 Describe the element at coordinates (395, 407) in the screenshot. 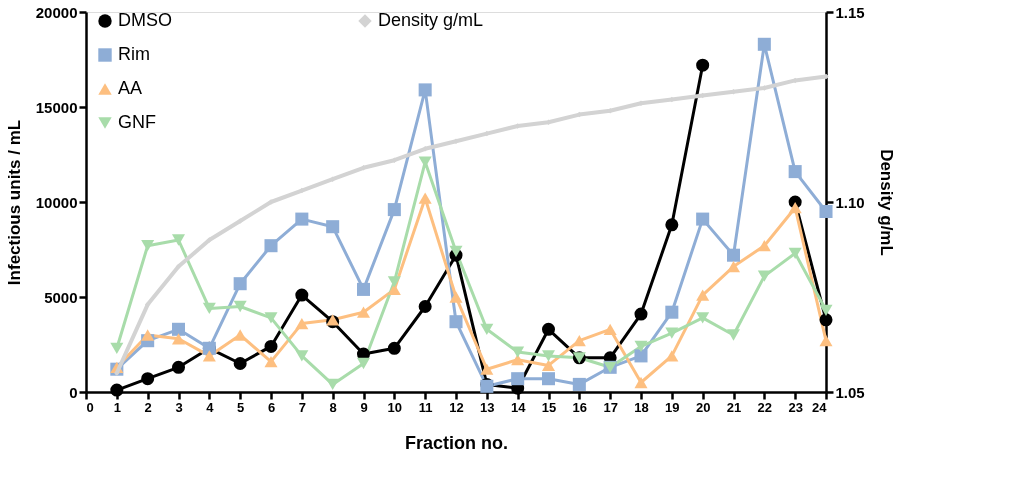

I see `x-tick-label: 10` at that location.